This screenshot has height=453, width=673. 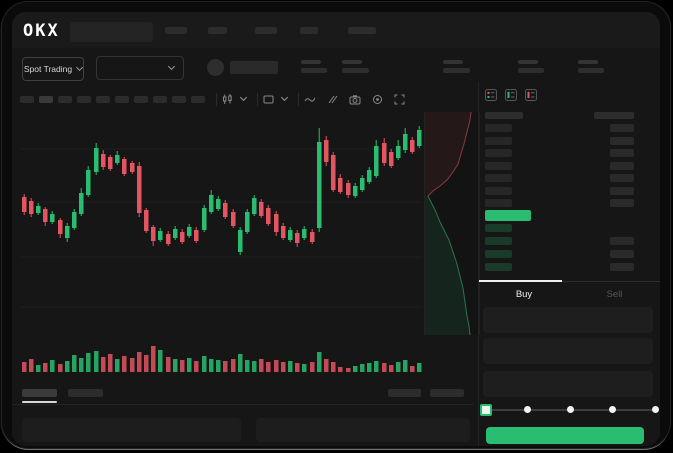 I want to click on depth-panel, so click(x=452, y=223).